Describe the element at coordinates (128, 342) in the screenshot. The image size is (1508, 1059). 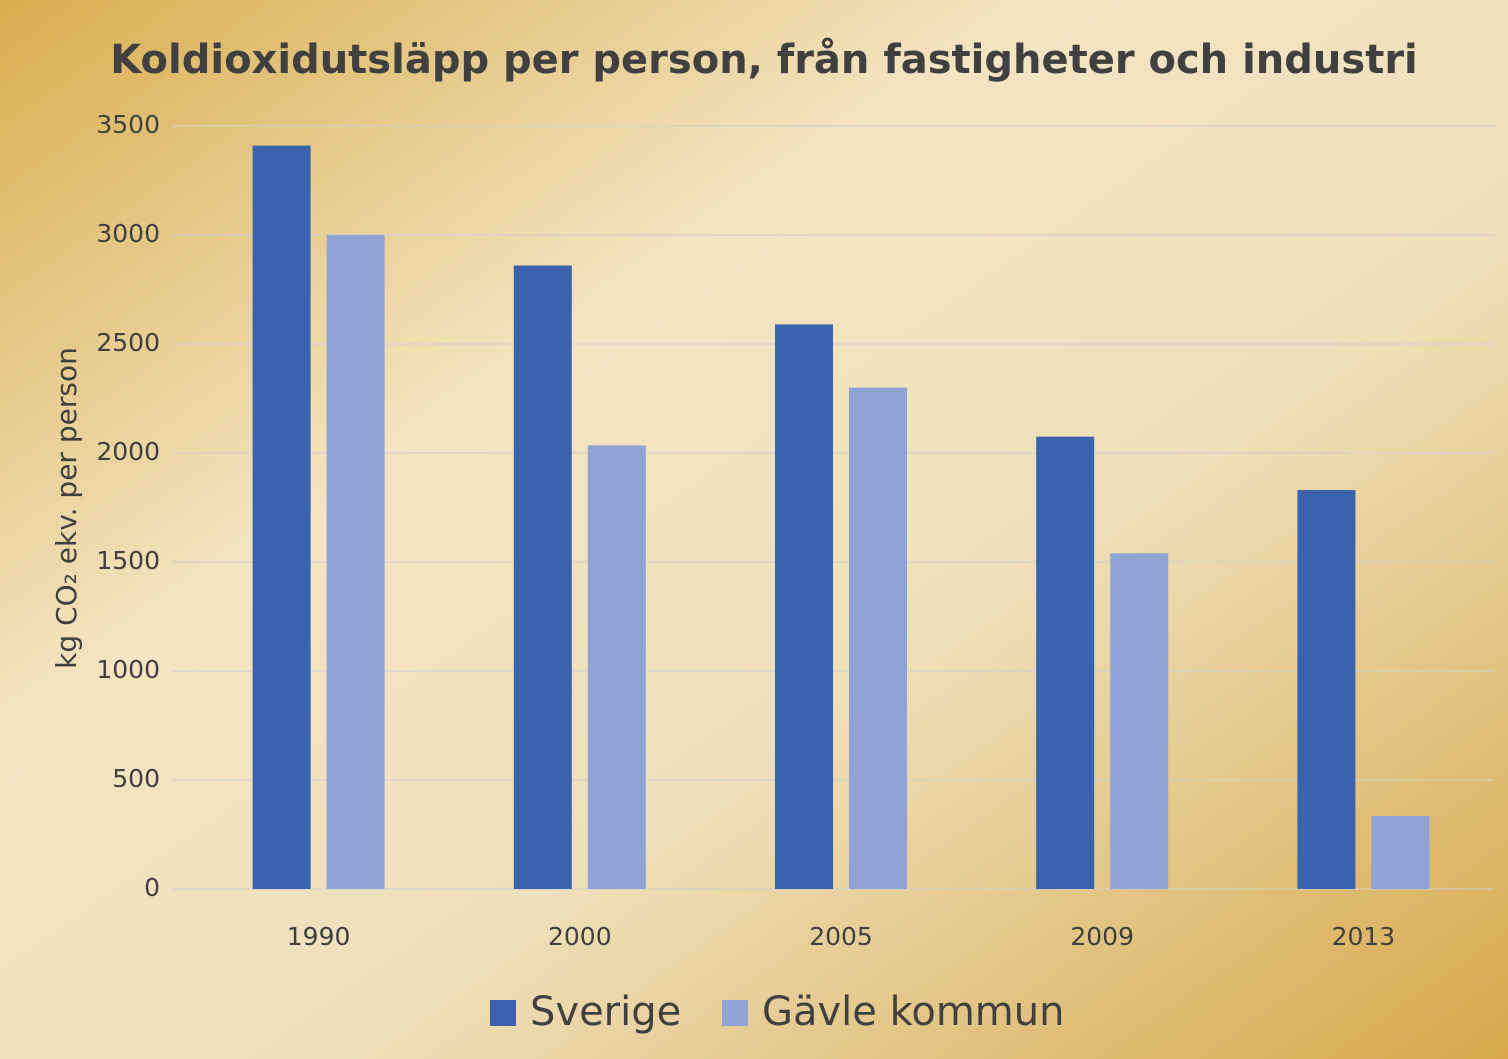
I see `y-tick-label: 2500` at that location.